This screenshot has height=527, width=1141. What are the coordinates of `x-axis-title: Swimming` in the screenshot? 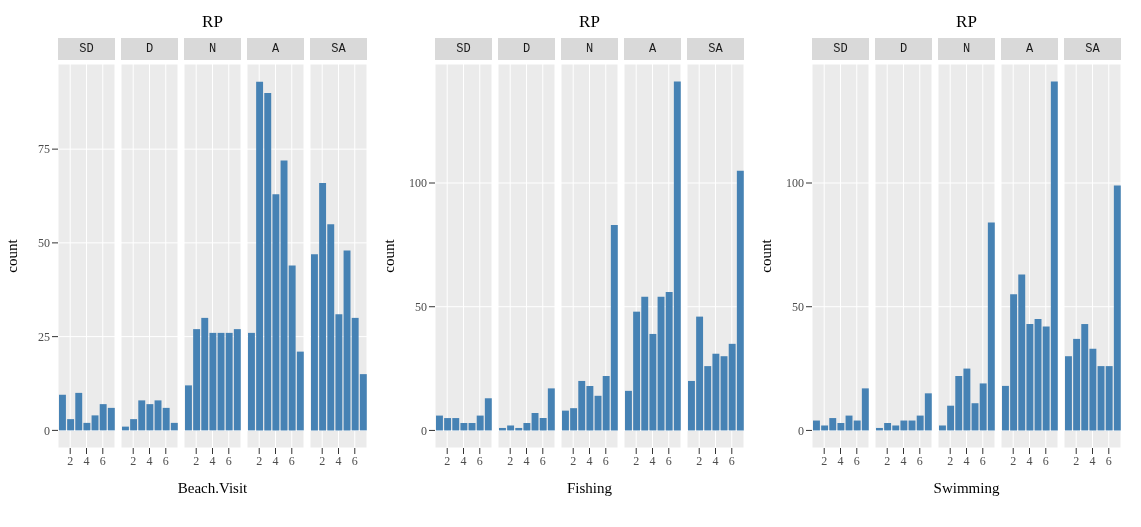 It's located at (966, 488).